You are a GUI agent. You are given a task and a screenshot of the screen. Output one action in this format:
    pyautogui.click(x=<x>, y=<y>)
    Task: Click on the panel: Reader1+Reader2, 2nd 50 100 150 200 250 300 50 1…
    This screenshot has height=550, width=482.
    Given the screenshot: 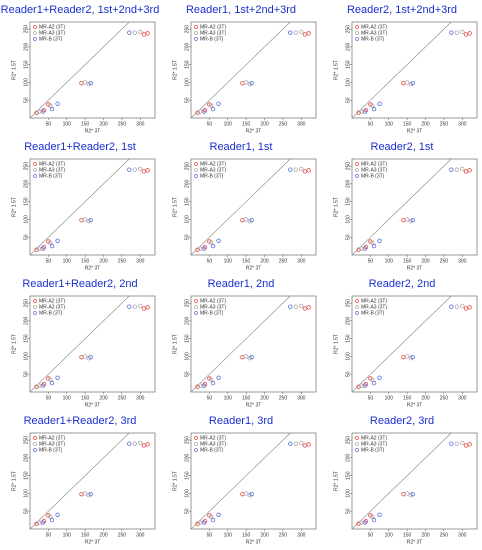 What is the action you would take?
    pyautogui.click(x=83, y=343)
    